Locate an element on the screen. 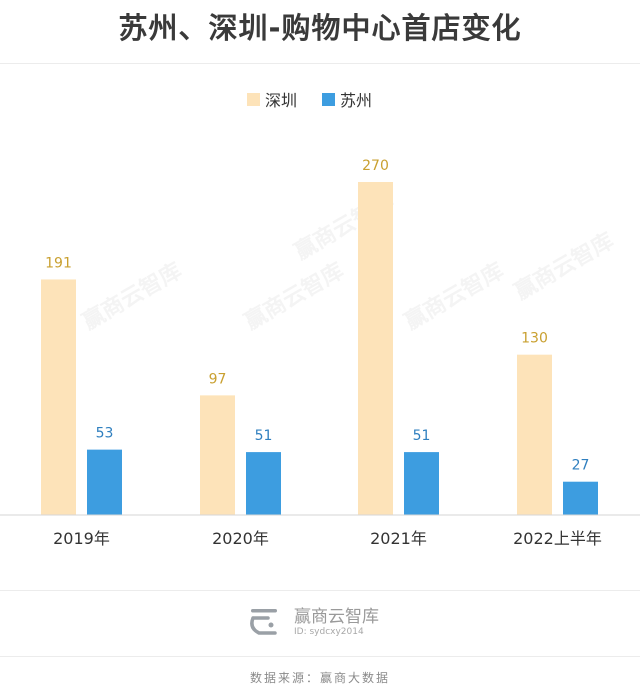  brand-id: ID: sydcxy2014 is located at coordinates (329, 632).